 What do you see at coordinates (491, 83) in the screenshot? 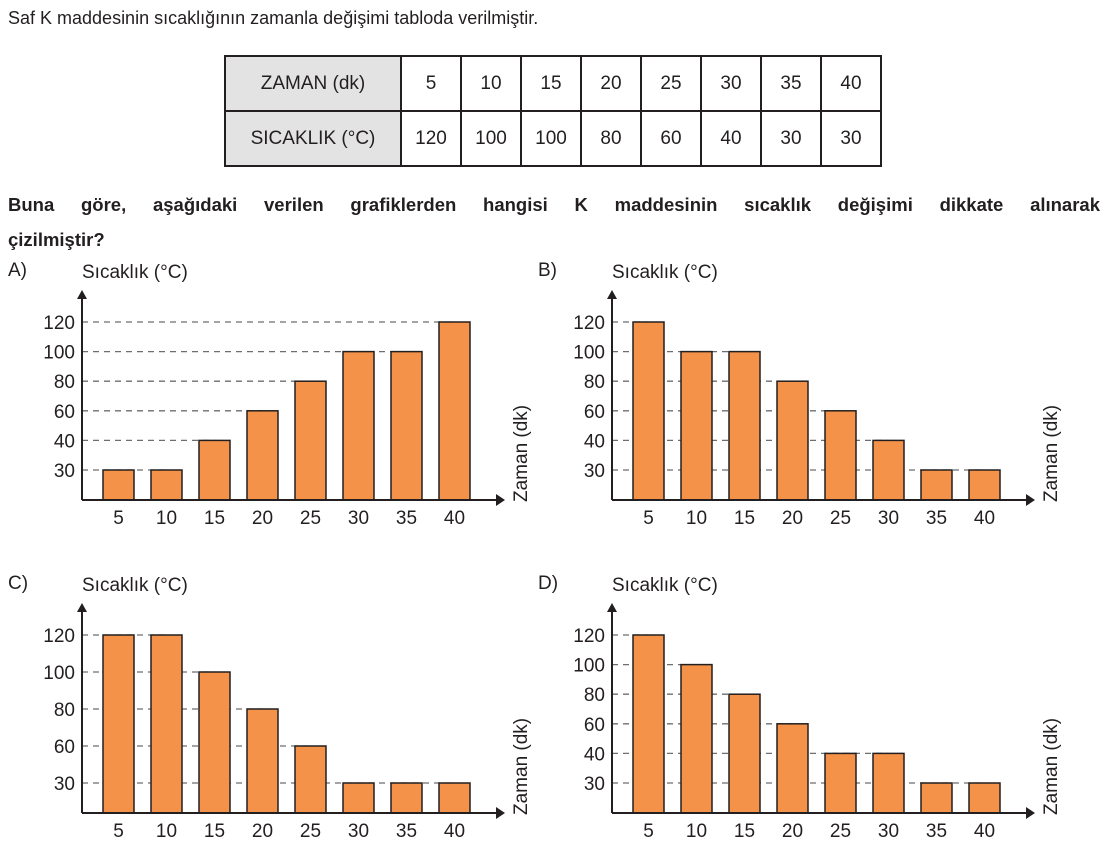
I see `table-cell: 10` at bounding box center [491, 83].